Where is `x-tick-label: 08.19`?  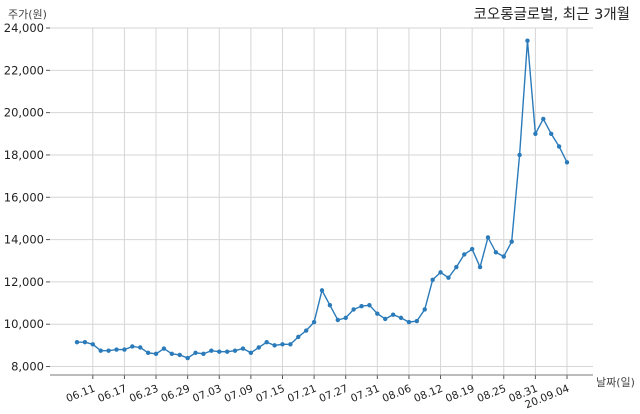 x-tick-label: 08.19 is located at coordinates (460, 394).